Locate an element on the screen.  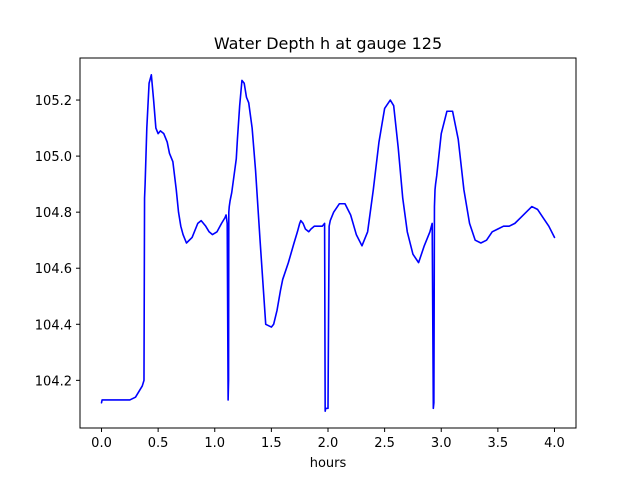
x-tick-label: 0.0 is located at coordinates (101, 443).